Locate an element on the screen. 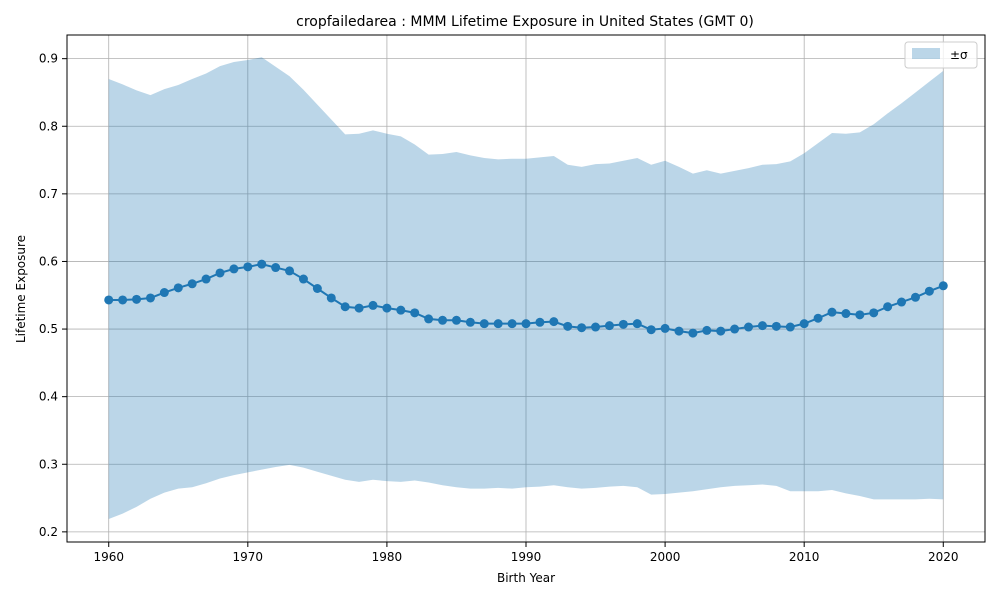 The height and width of the screenshot is (600, 1000). y-tick-label: 0.3 is located at coordinates (48, 464).